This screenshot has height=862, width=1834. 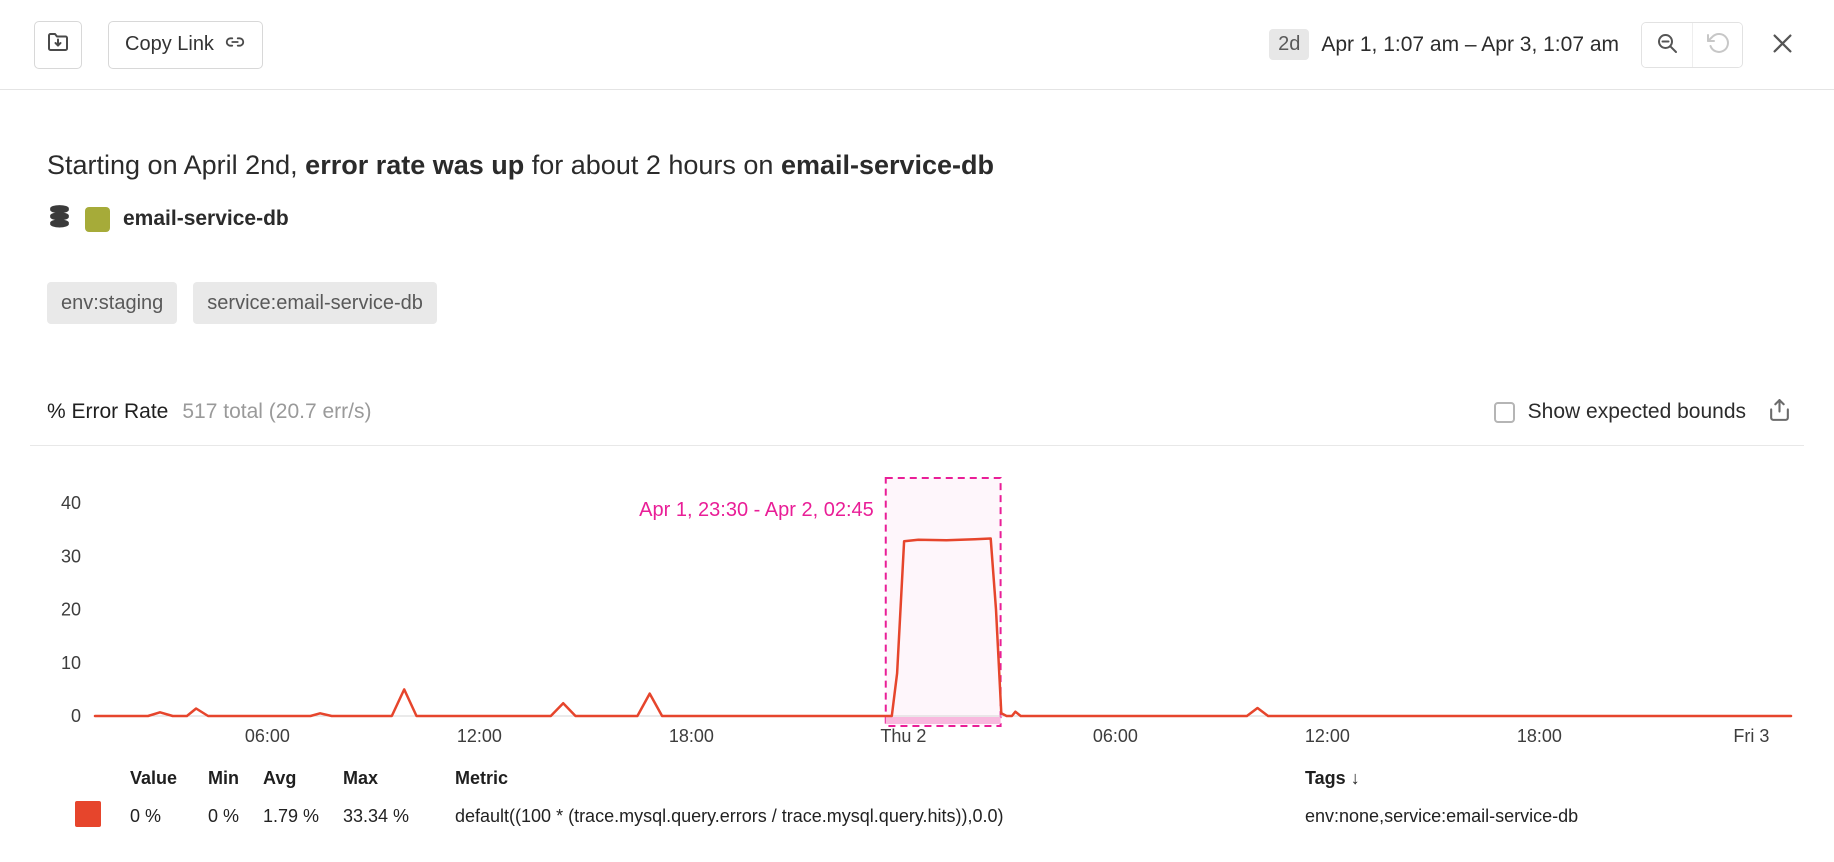 What do you see at coordinates (887, 165) in the screenshot?
I see `headline-service: email-service-db` at bounding box center [887, 165].